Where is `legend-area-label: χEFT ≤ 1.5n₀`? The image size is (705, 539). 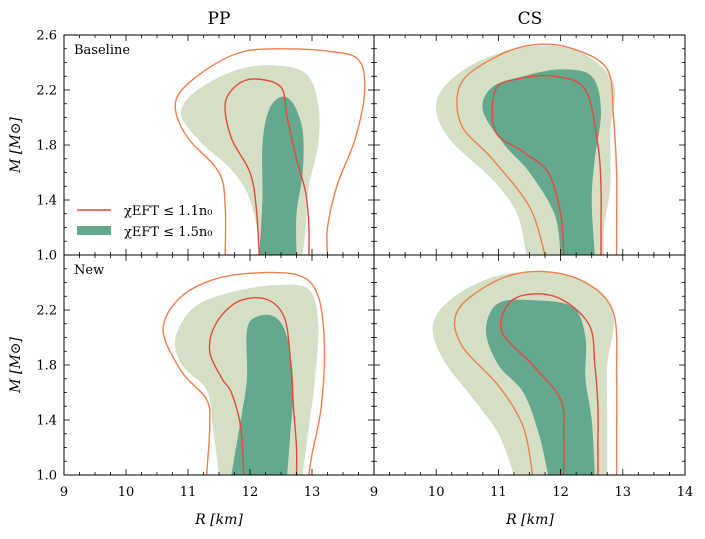
legend-area-label: χEFT ≤ 1.5n₀ is located at coordinates (168, 232).